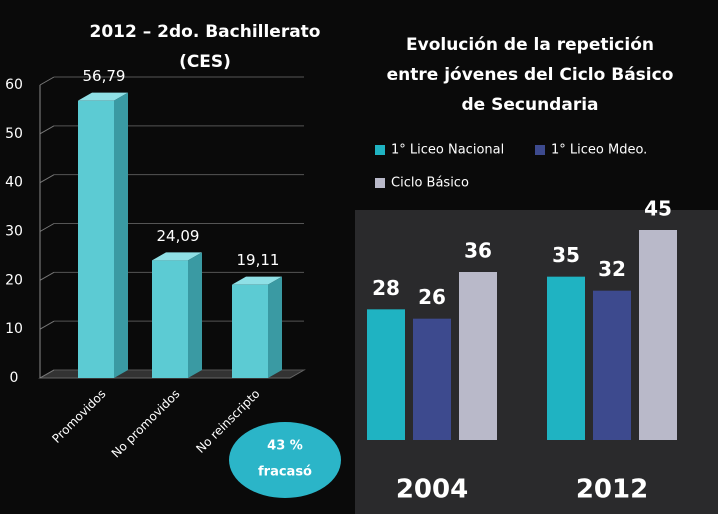 The width and height of the screenshot is (718, 514). What do you see at coordinates (612, 269) in the screenshot?
I see `value-label: 32` at bounding box center [612, 269].